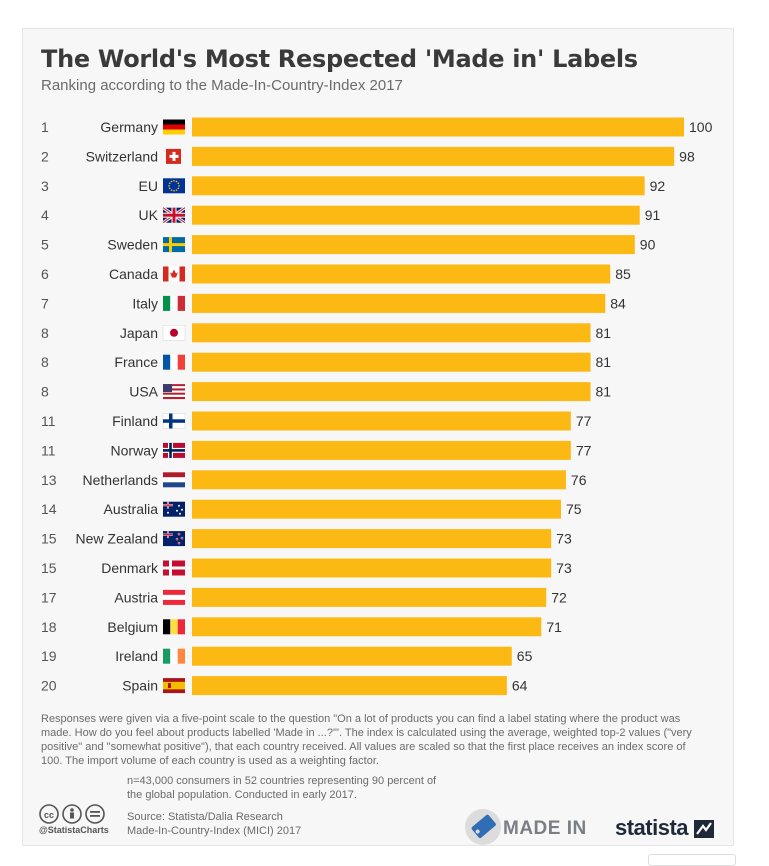  Describe the element at coordinates (131, 509) in the screenshot. I see `category-label: Australia` at that location.